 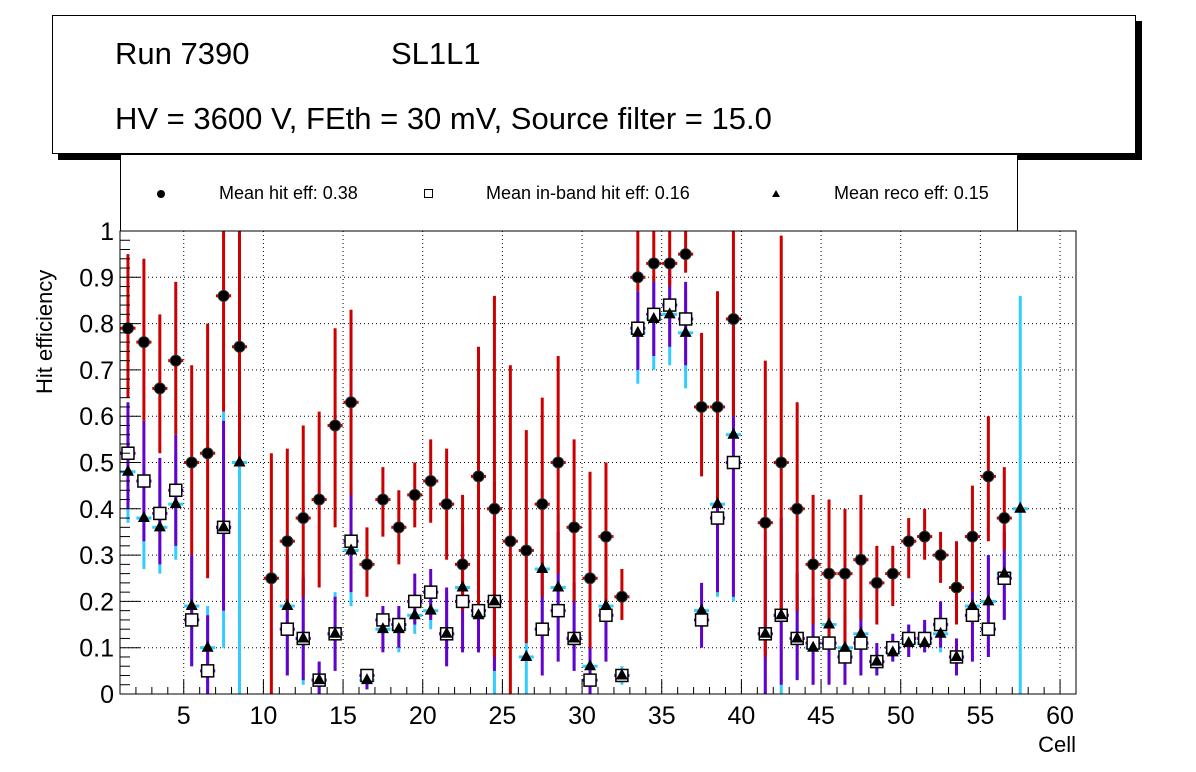 I want to click on x-tick-label: 50, so click(x=901, y=716).